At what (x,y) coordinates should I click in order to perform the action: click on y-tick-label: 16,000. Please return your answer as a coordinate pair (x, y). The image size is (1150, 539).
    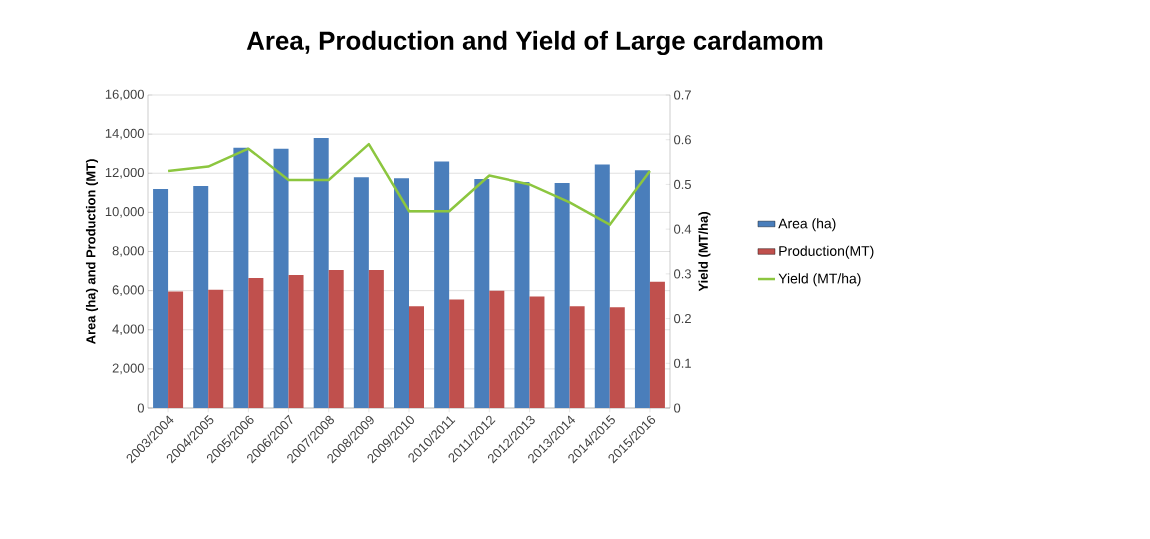
    Looking at the image, I should click on (124, 95).